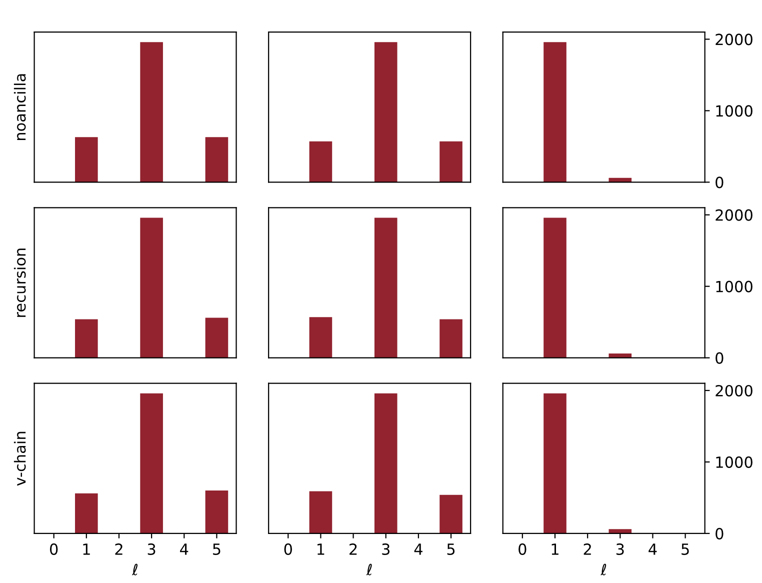 Image resolution: width=762 pixels, height=583 pixels. I want to click on y-axis-title: v-chain, so click(20, 459).